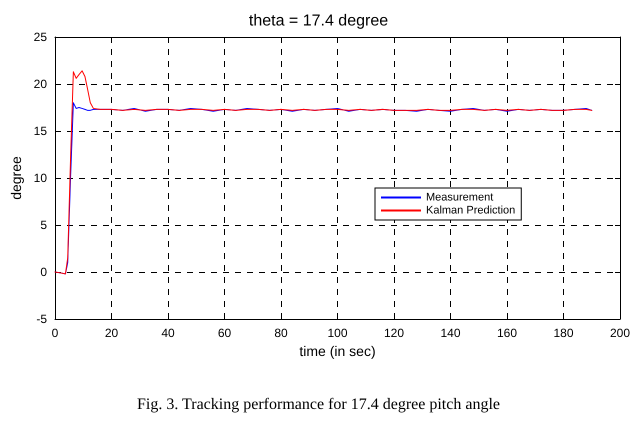 The image size is (637, 421). What do you see at coordinates (168, 333) in the screenshot?
I see `x-tick-label: 40` at bounding box center [168, 333].